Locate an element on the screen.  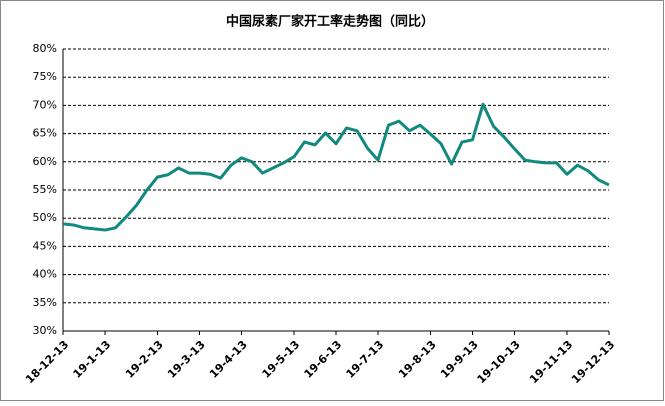
y-tick-label: 80% is located at coordinates (45, 48).